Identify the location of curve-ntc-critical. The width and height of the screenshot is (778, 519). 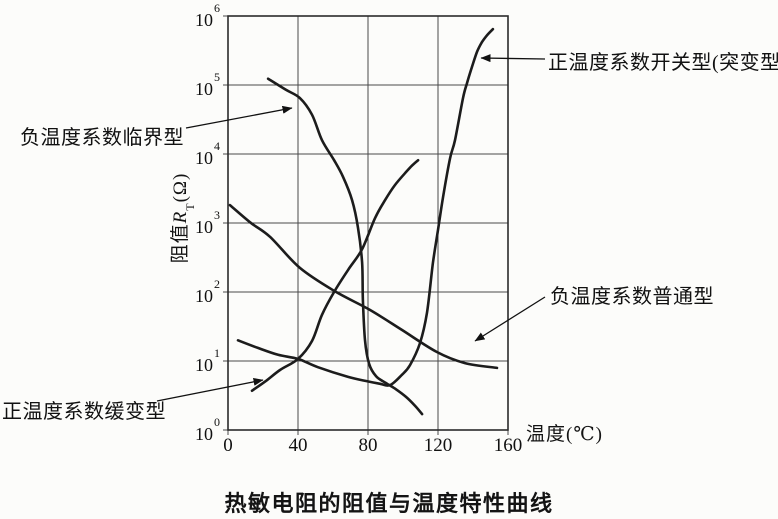
(345, 246).